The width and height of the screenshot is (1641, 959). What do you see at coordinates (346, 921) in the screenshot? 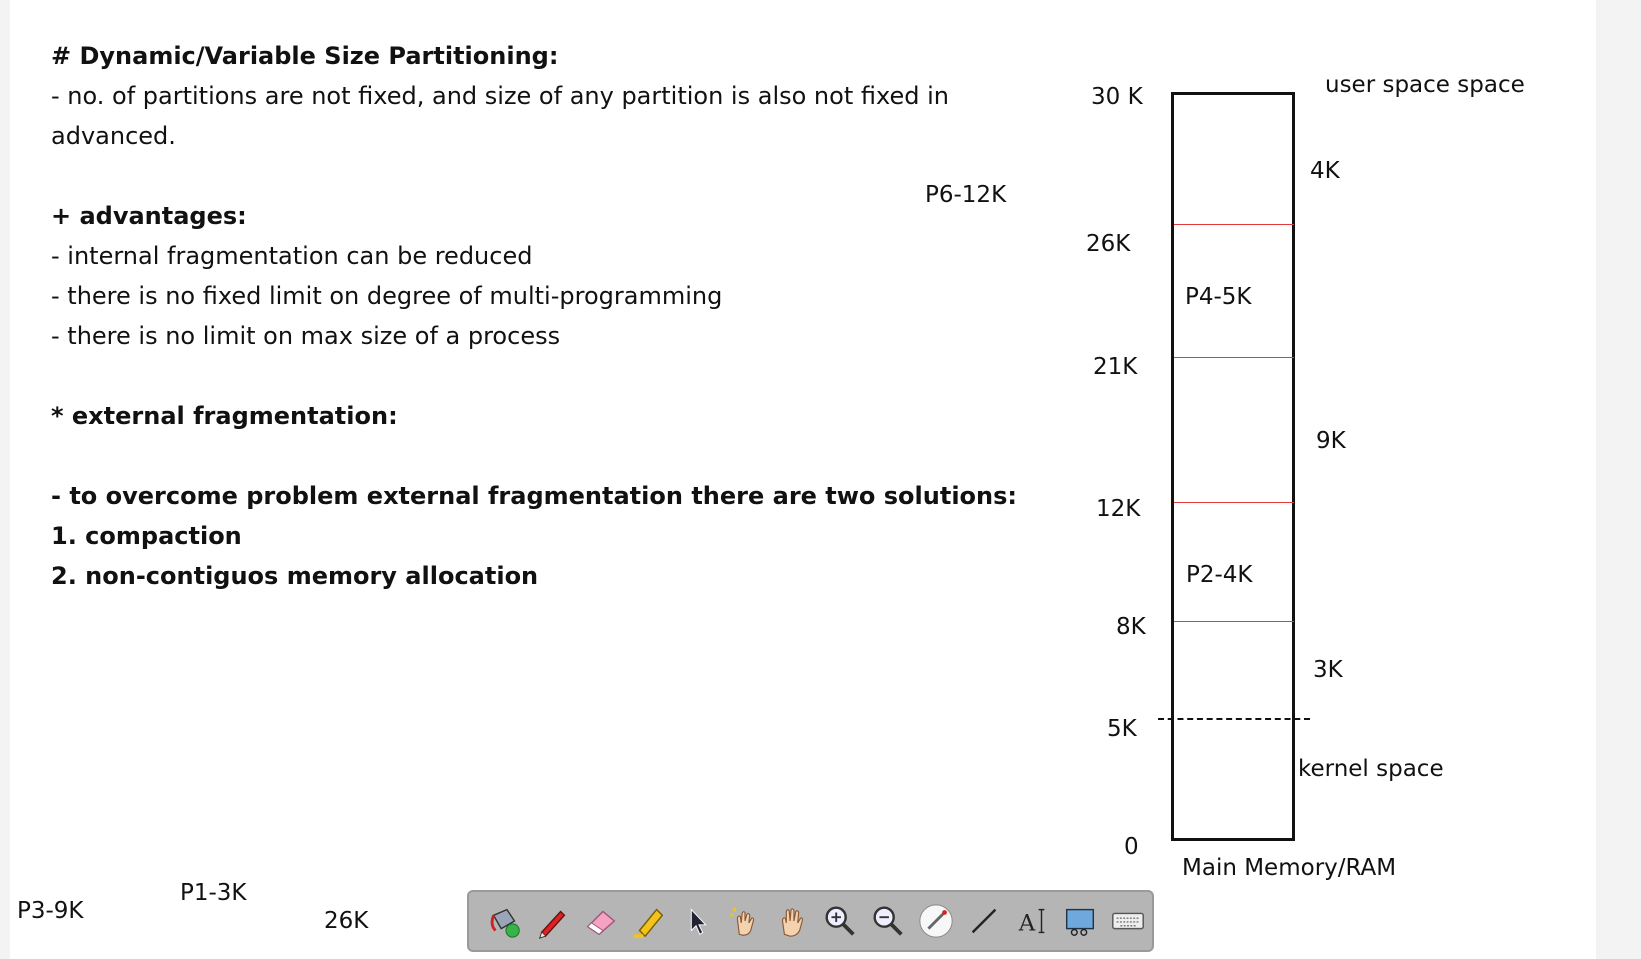
I see `bottom-26k-label: 26K` at bounding box center [346, 921].